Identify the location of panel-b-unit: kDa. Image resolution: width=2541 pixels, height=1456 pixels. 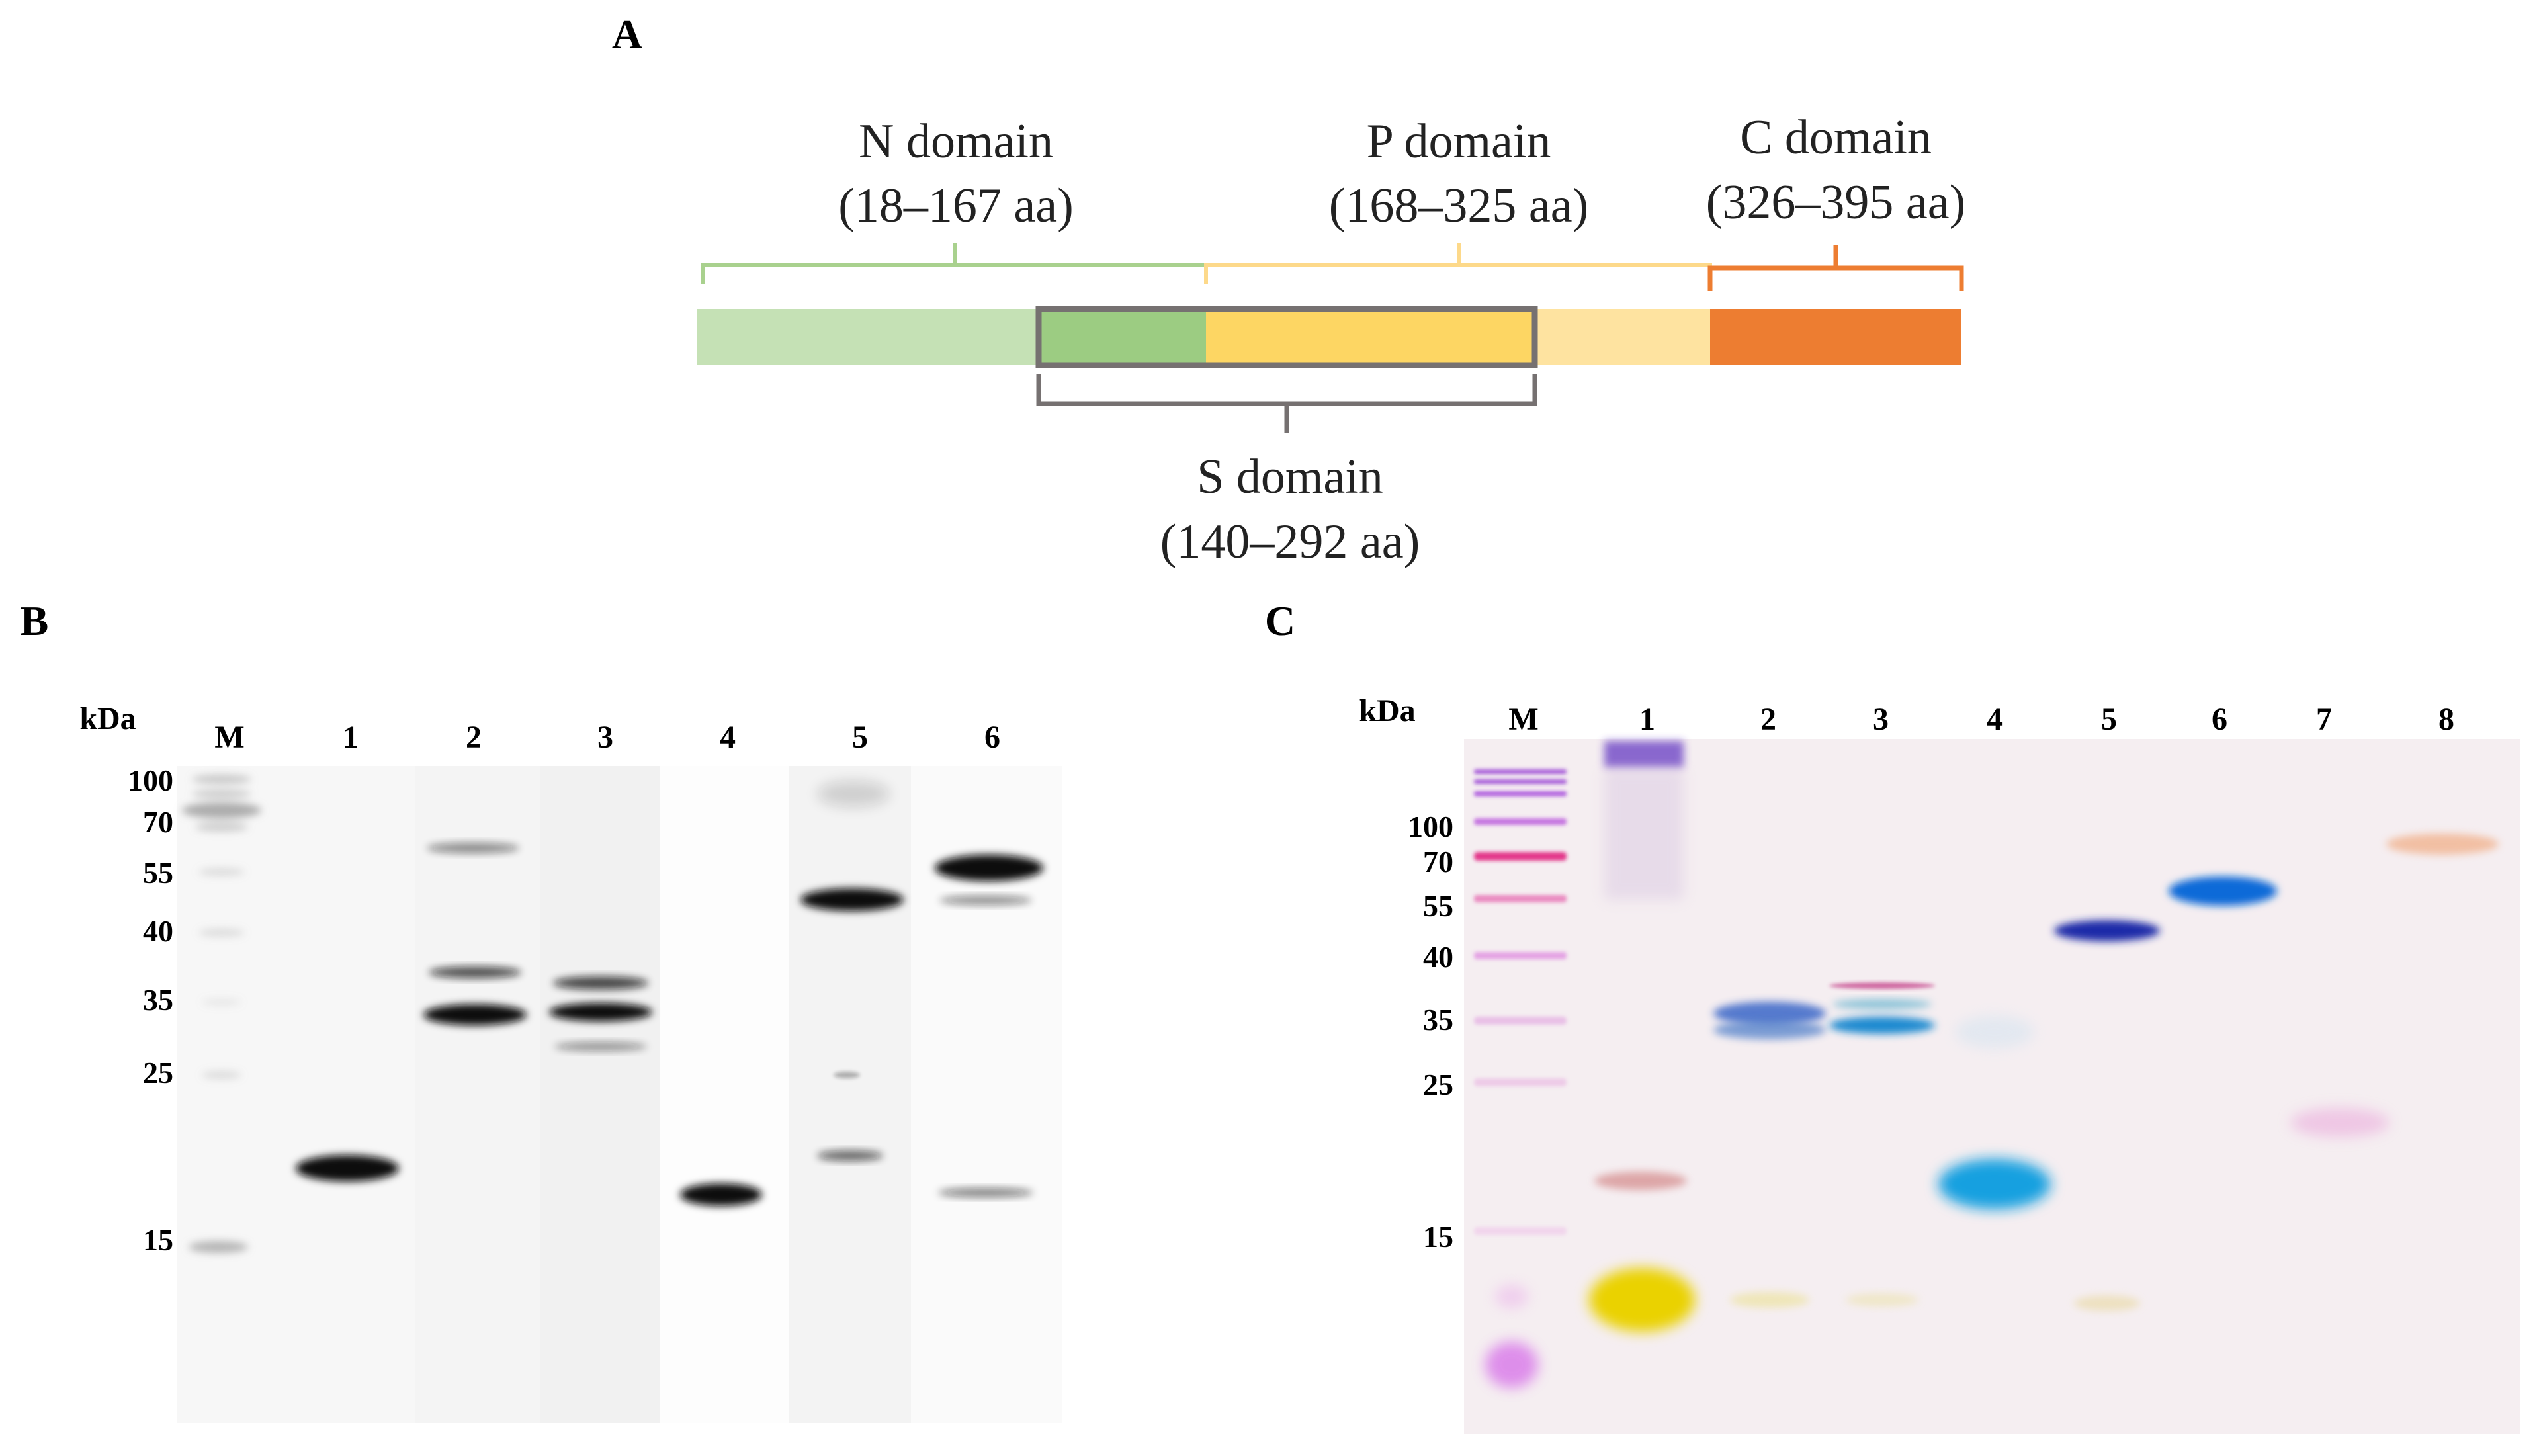
(107, 718).